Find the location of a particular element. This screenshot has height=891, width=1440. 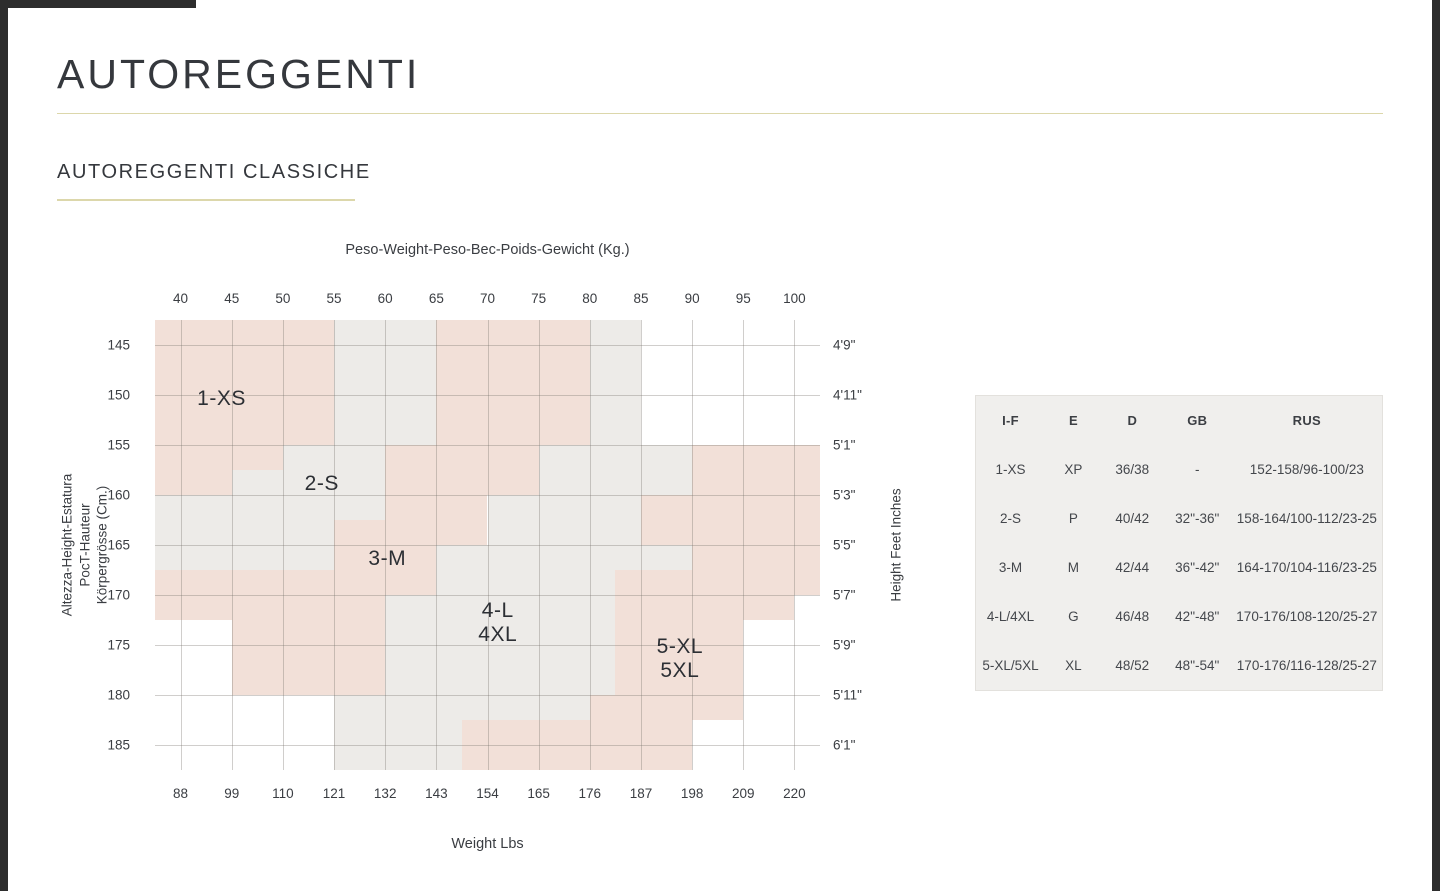

size-region-label-line: 1-XS is located at coordinates (221, 398).